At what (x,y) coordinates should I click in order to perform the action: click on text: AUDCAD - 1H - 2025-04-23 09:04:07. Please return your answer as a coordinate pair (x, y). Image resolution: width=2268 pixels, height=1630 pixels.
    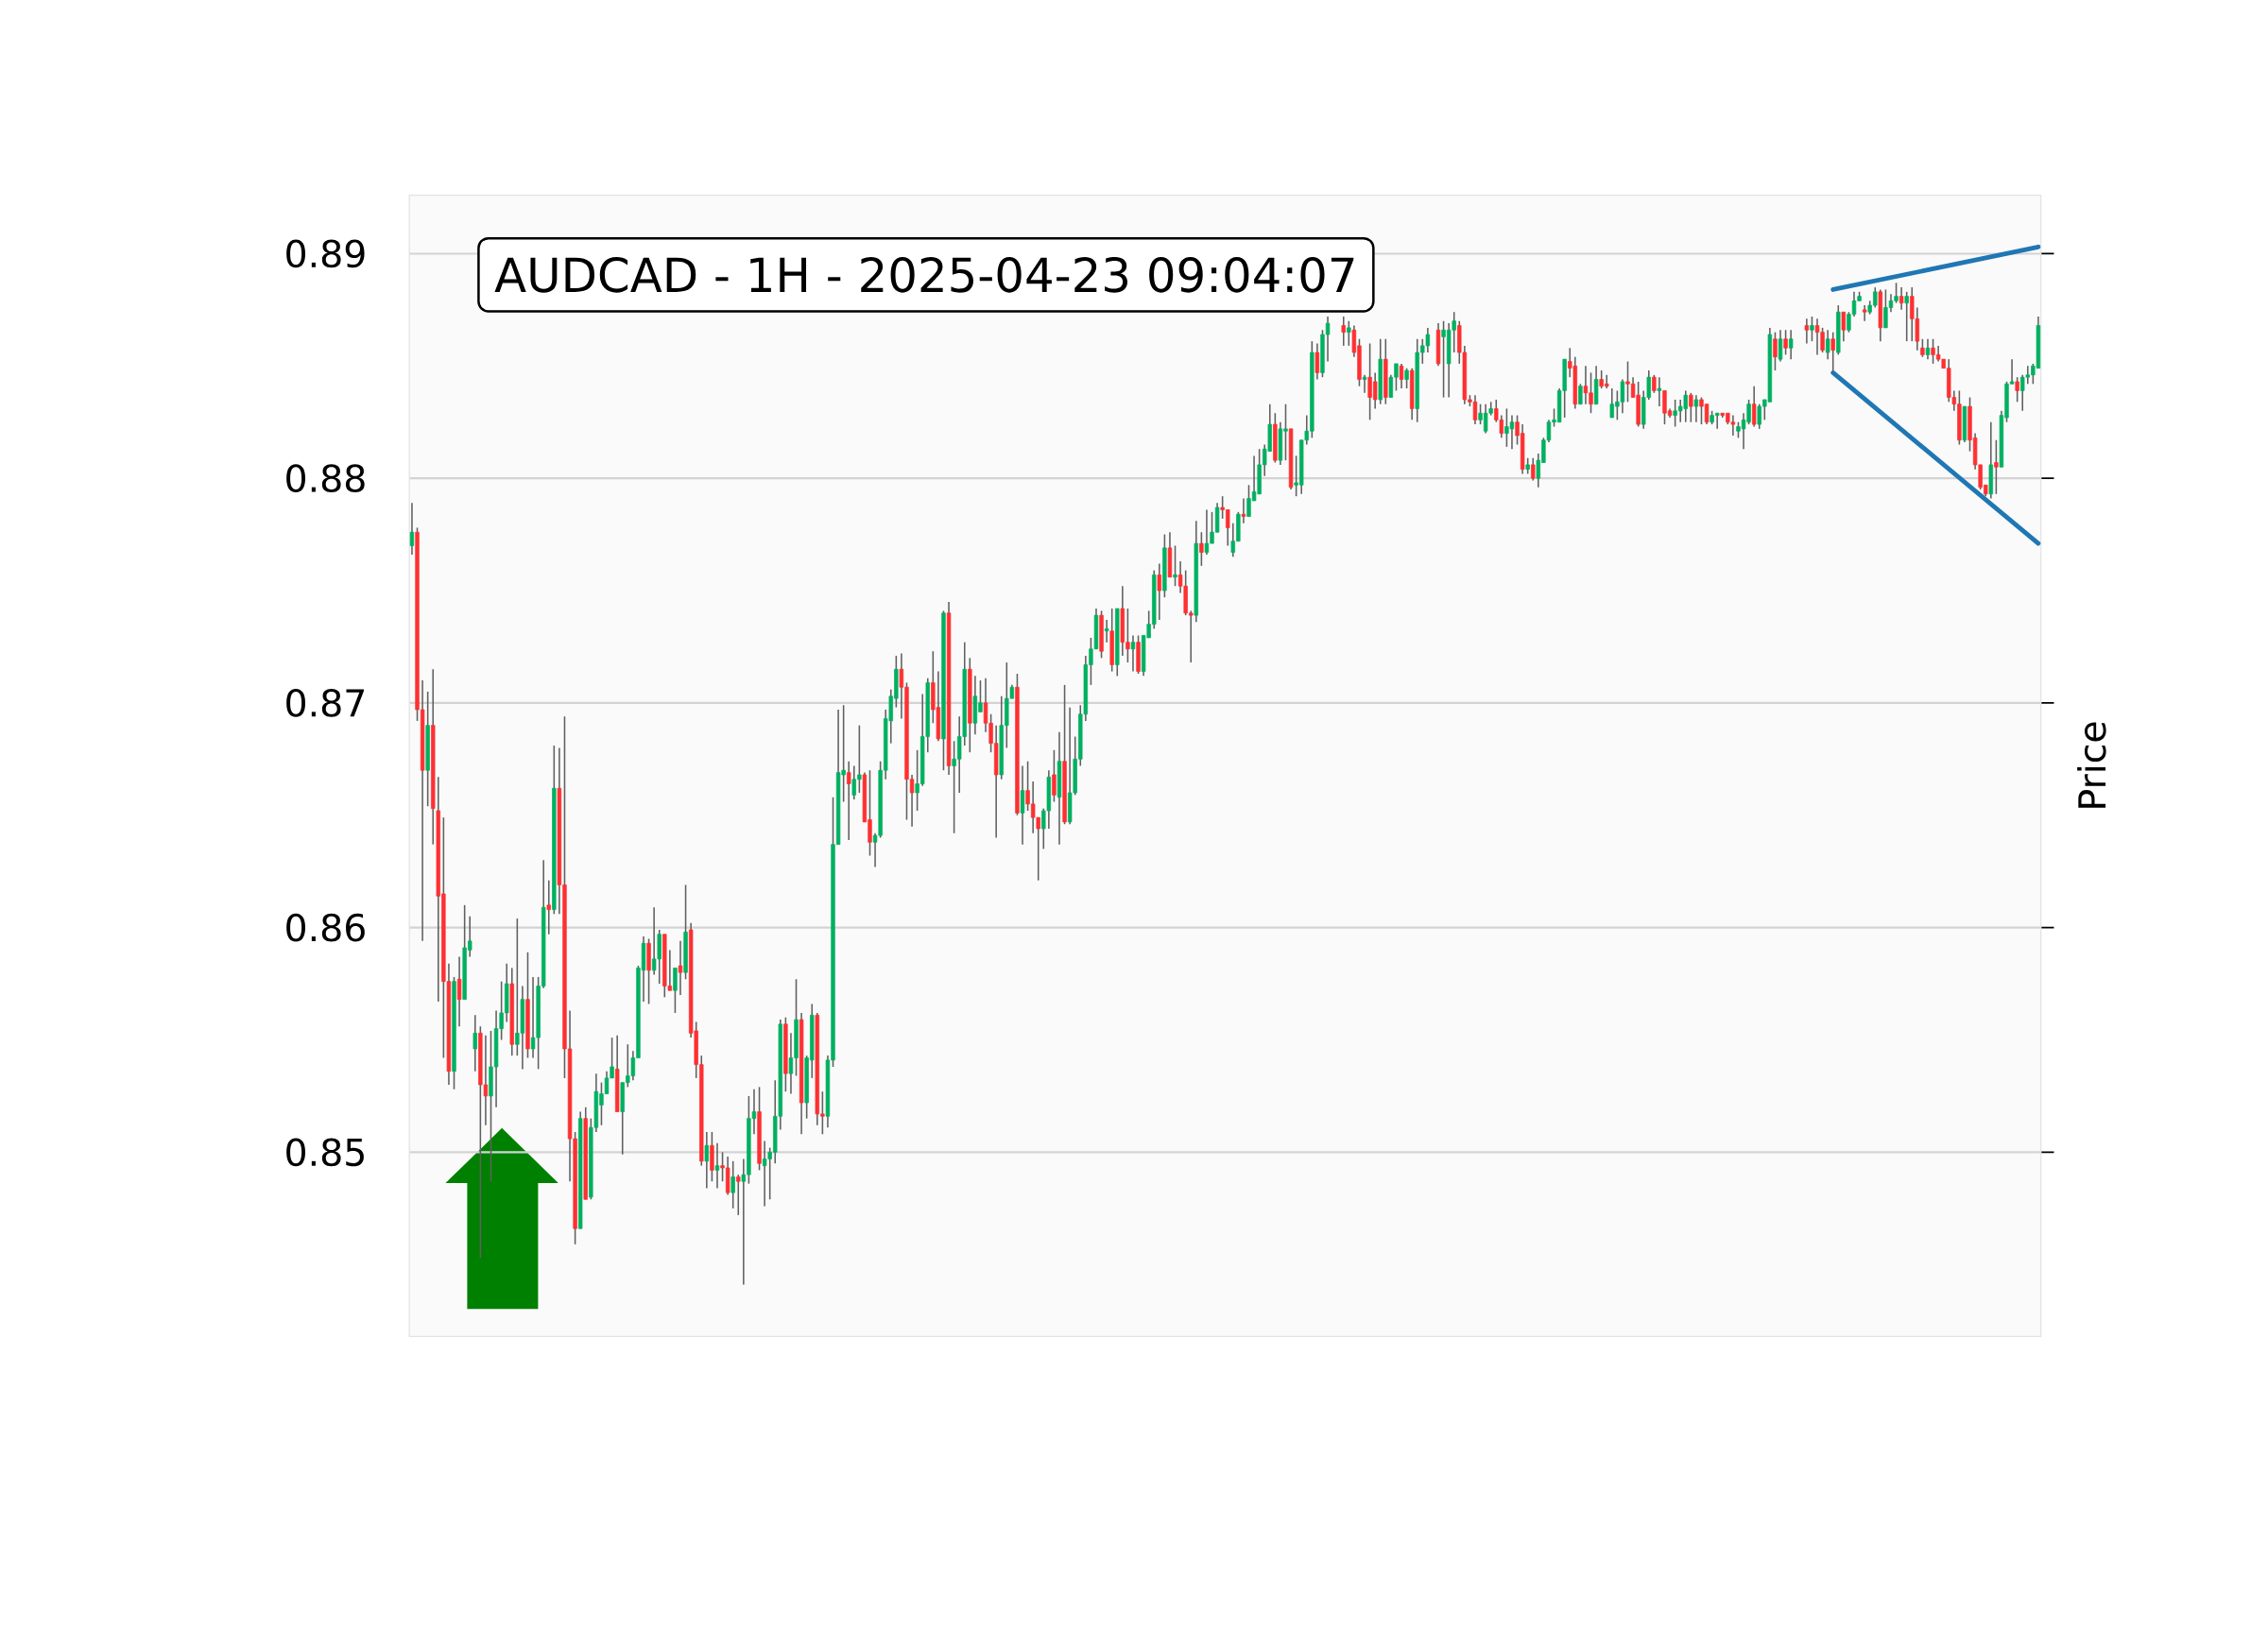
    Looking at the image, I should click on (924, 274).